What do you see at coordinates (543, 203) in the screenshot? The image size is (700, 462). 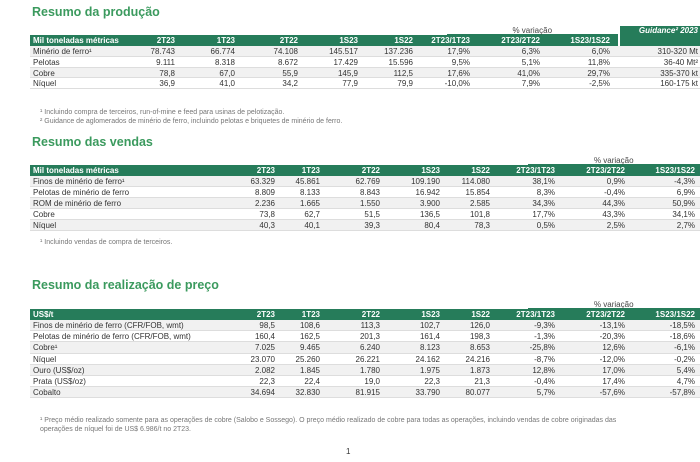 I see `cell: 34,3%` at bounding box center [543, 203].